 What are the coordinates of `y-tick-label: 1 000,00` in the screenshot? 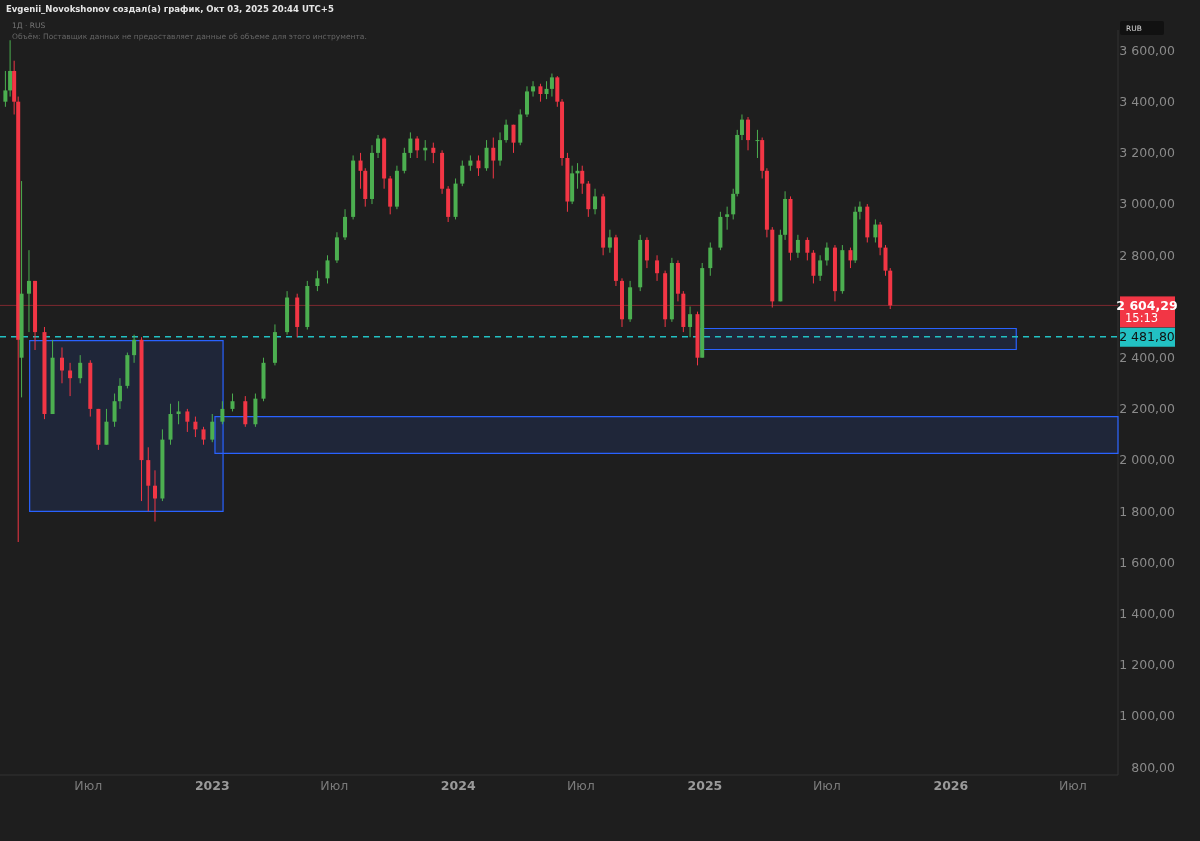 It's located at (1147, 716).